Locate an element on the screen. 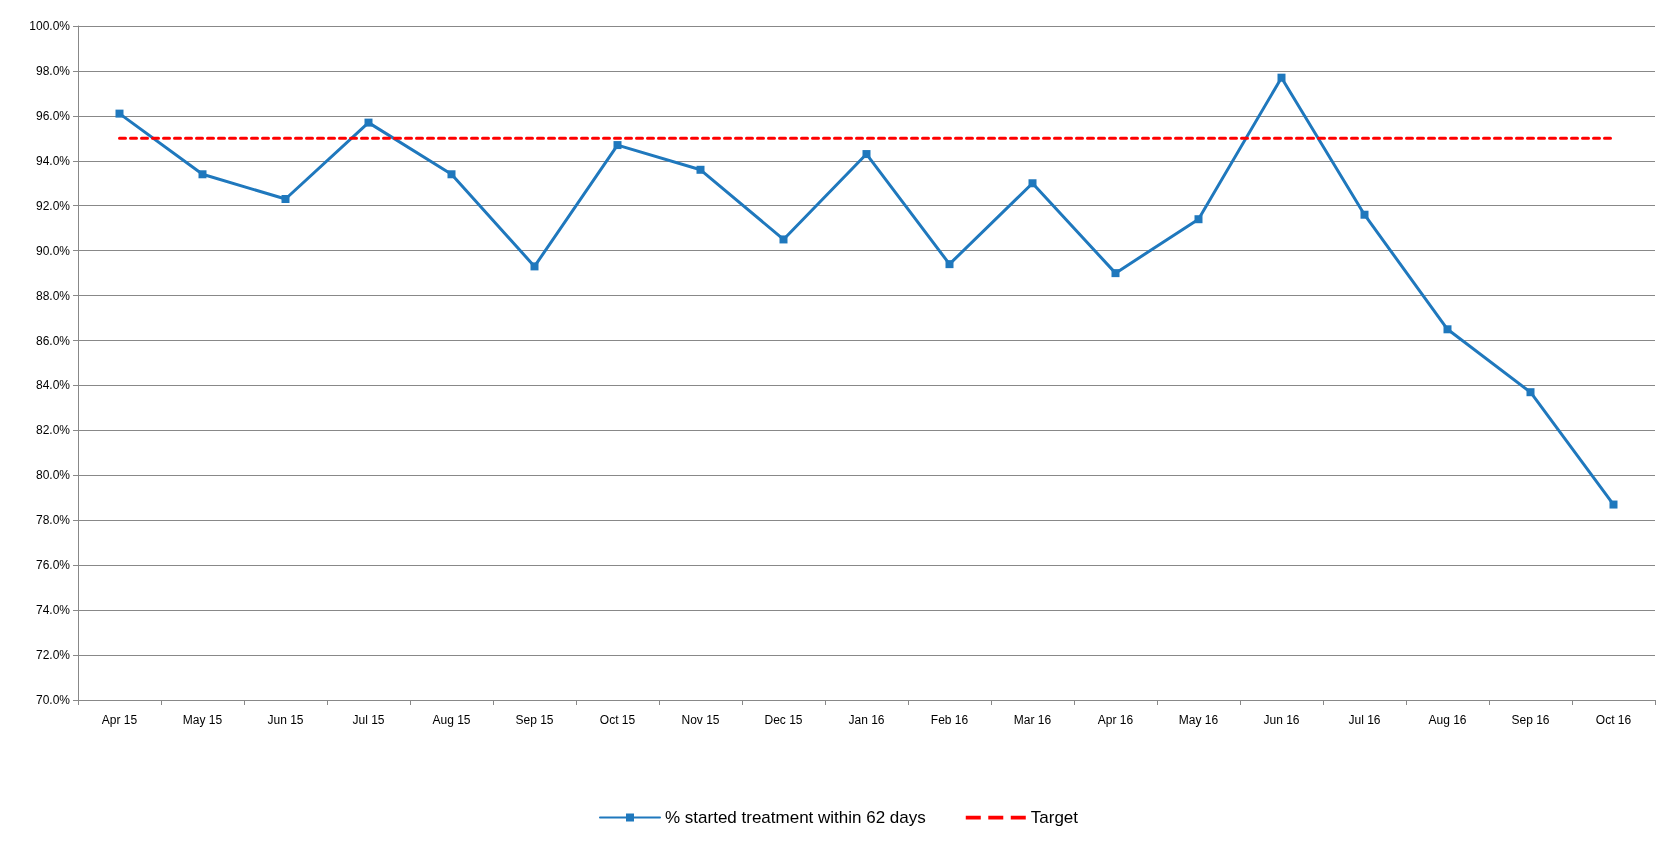 This screenshot has height=843, width=1677. x-tick-label: May 15 is located at coordinates (202, 720).